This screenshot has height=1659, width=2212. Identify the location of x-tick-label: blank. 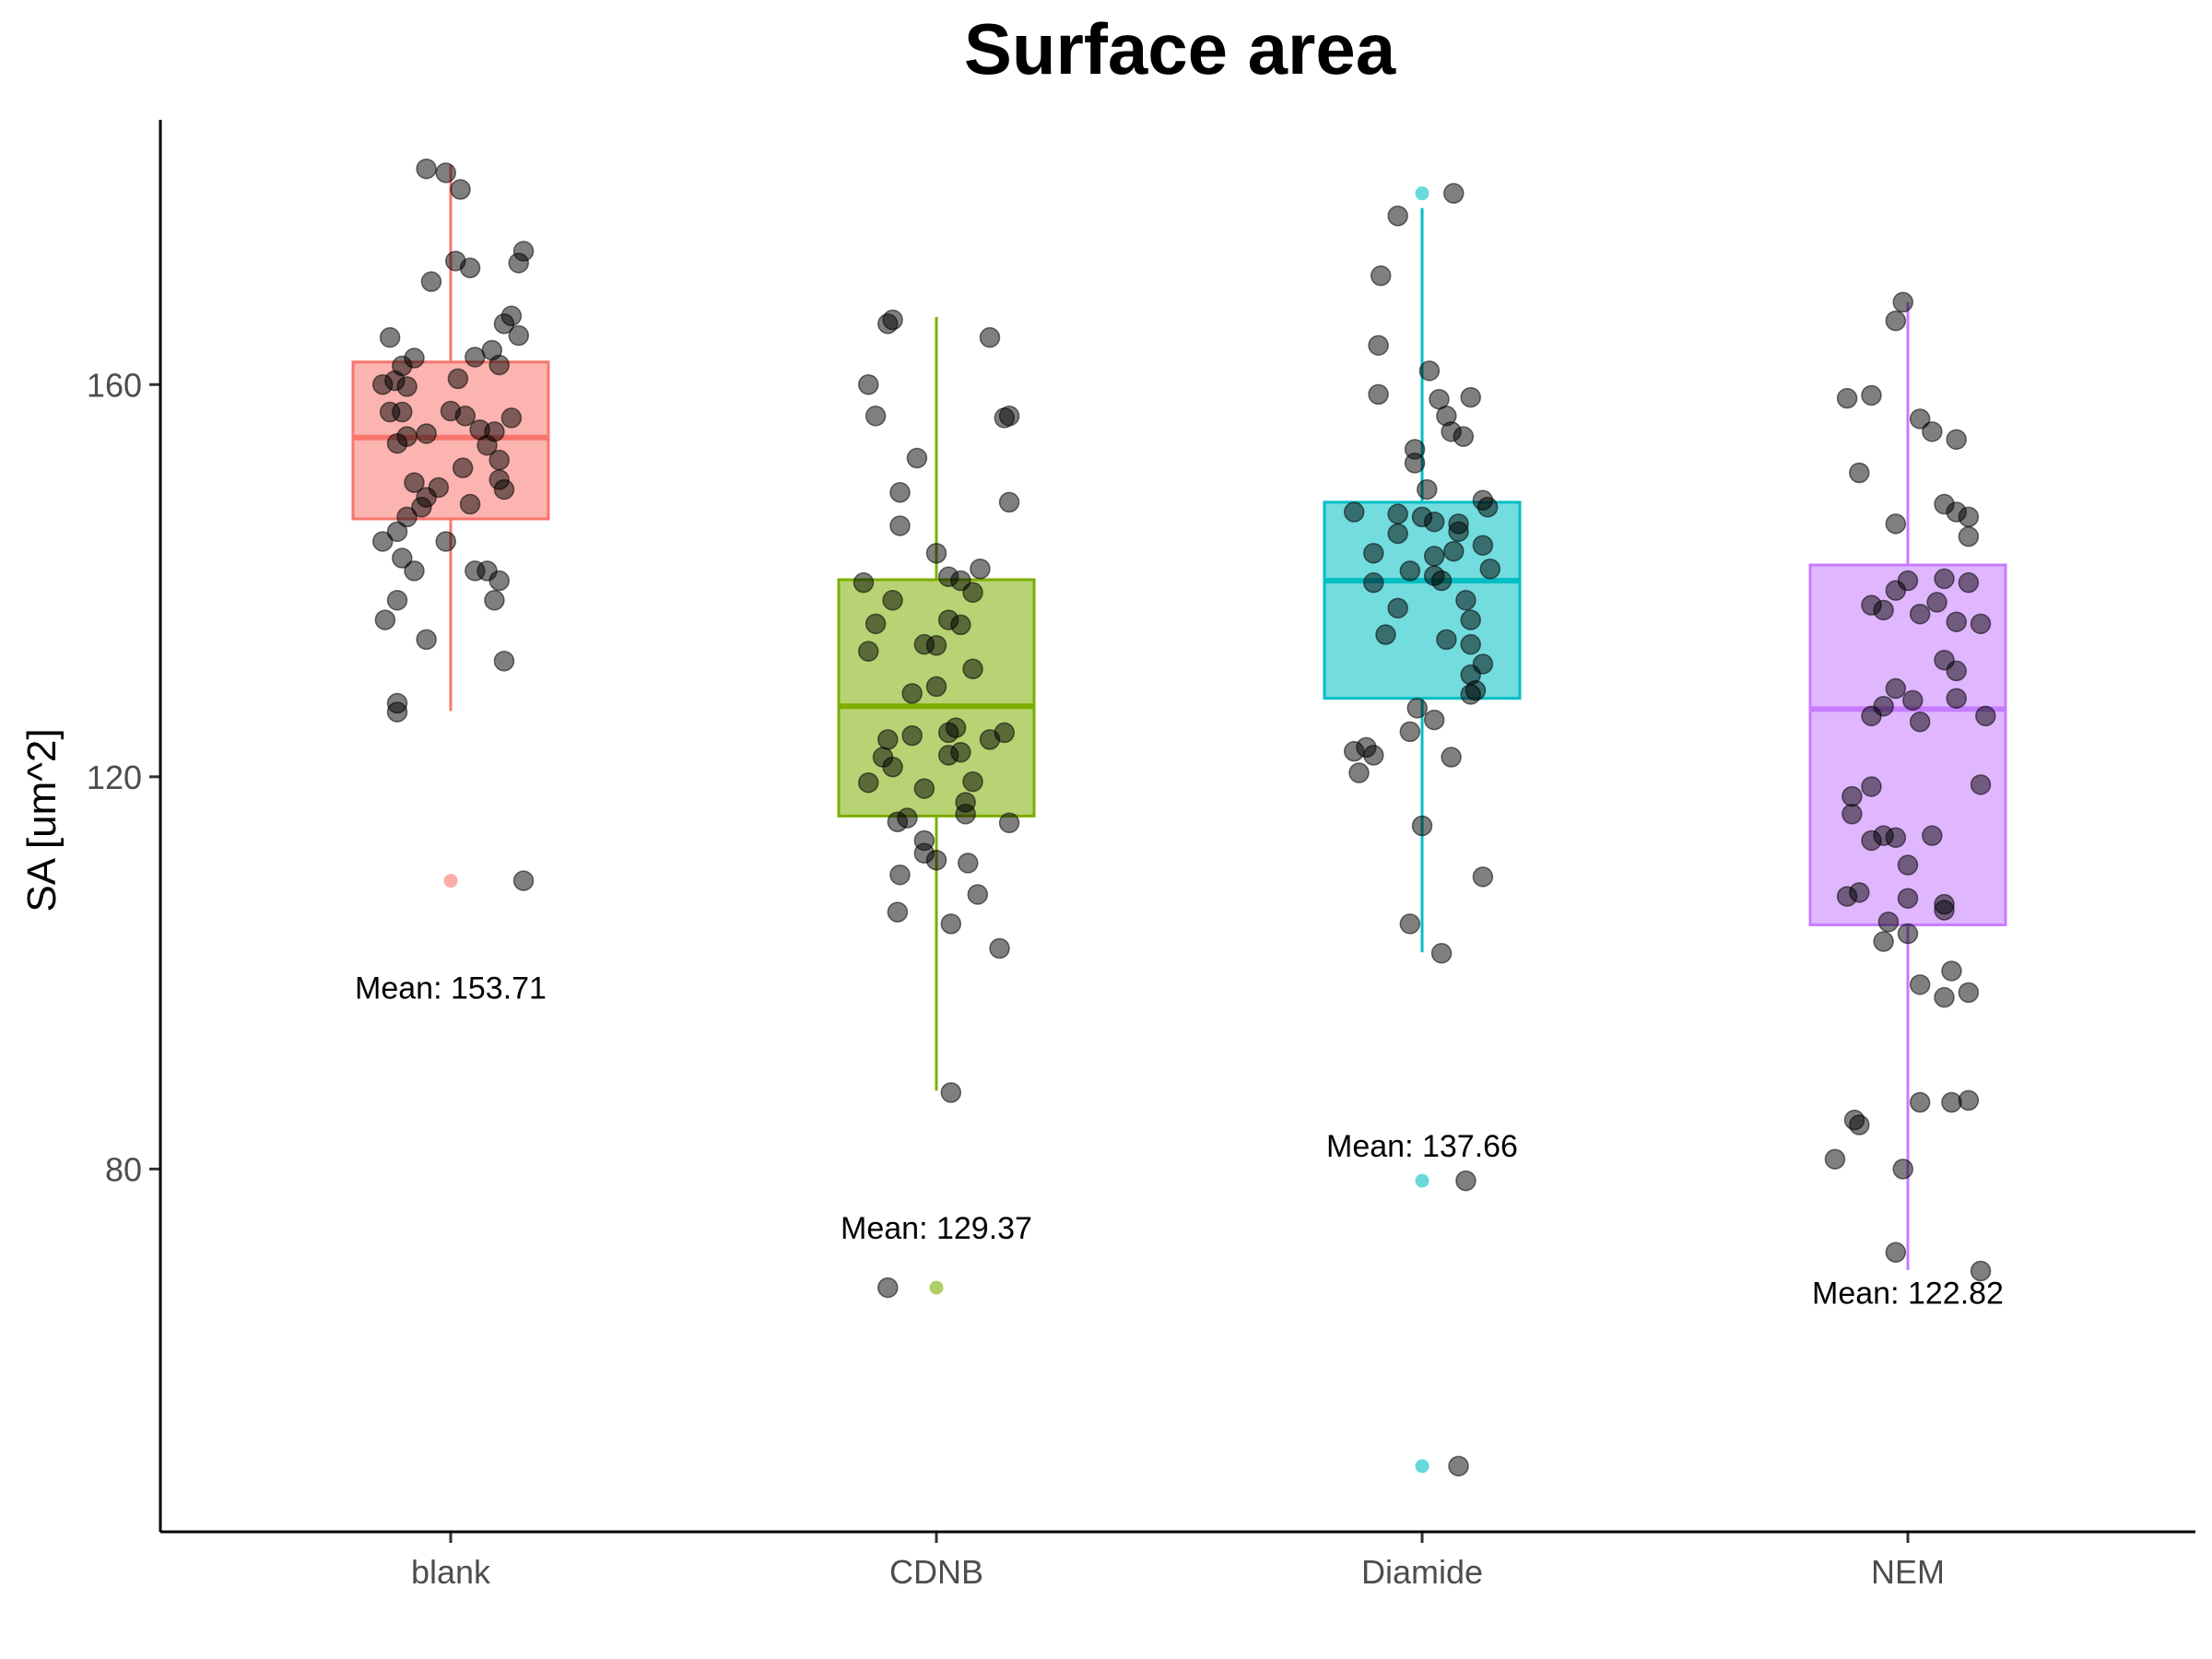
(451, 1572).